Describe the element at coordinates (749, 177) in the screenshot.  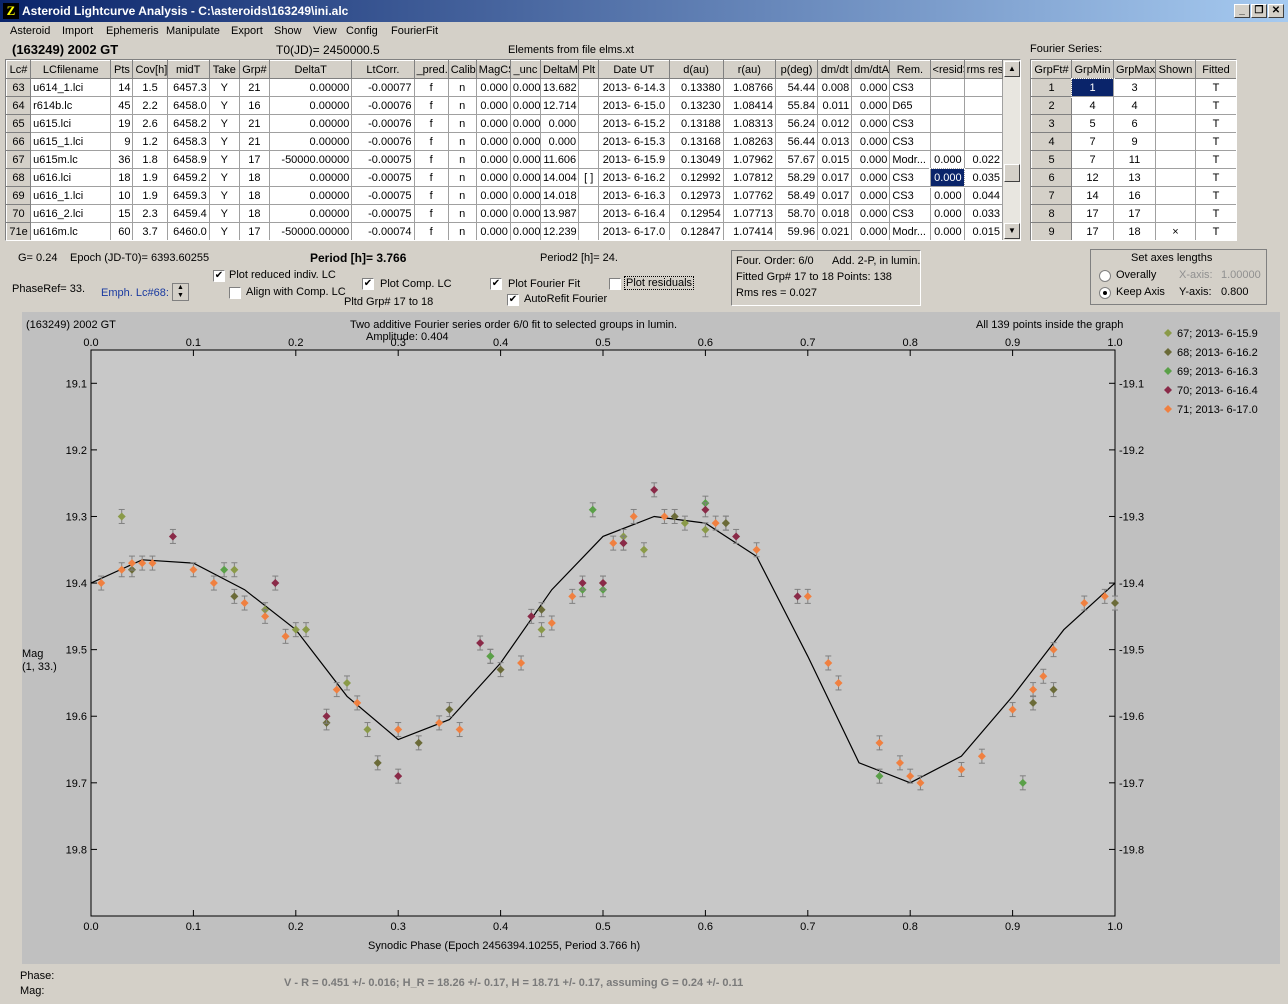
I see `table-cell: 1.07812` at that location.